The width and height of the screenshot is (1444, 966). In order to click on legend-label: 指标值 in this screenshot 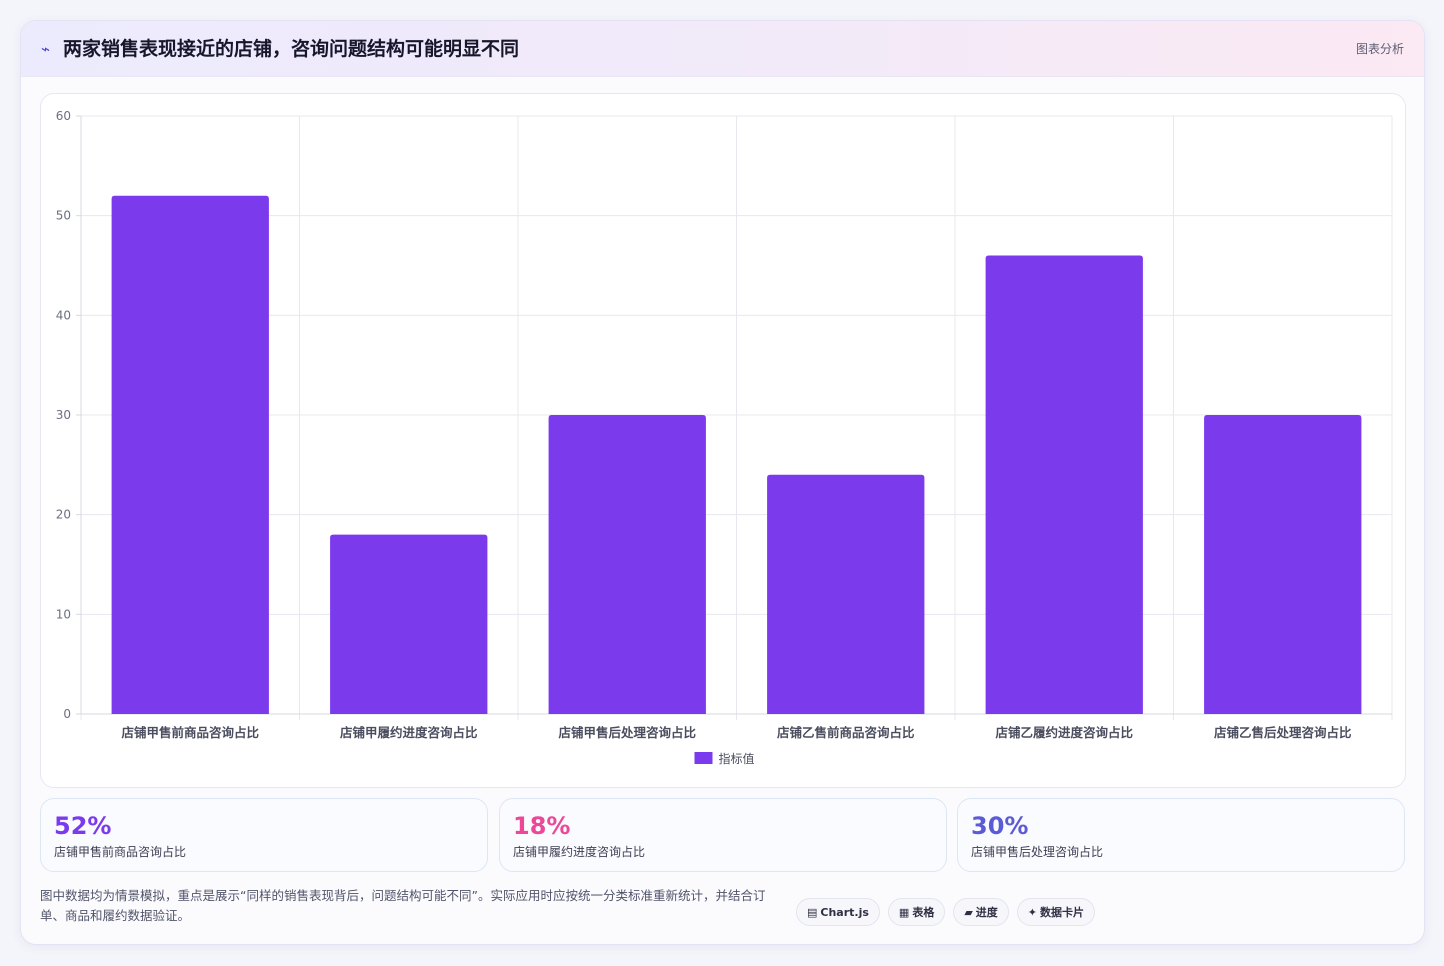, I will do `click(737, 758)`.